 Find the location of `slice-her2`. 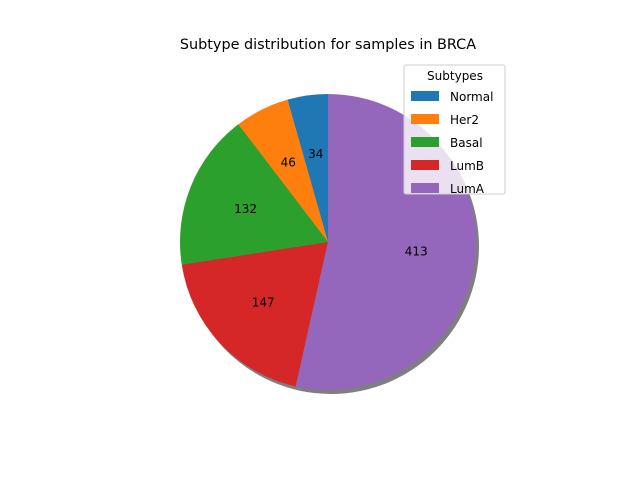

slice-her2 is located at coordinates (283, 170).